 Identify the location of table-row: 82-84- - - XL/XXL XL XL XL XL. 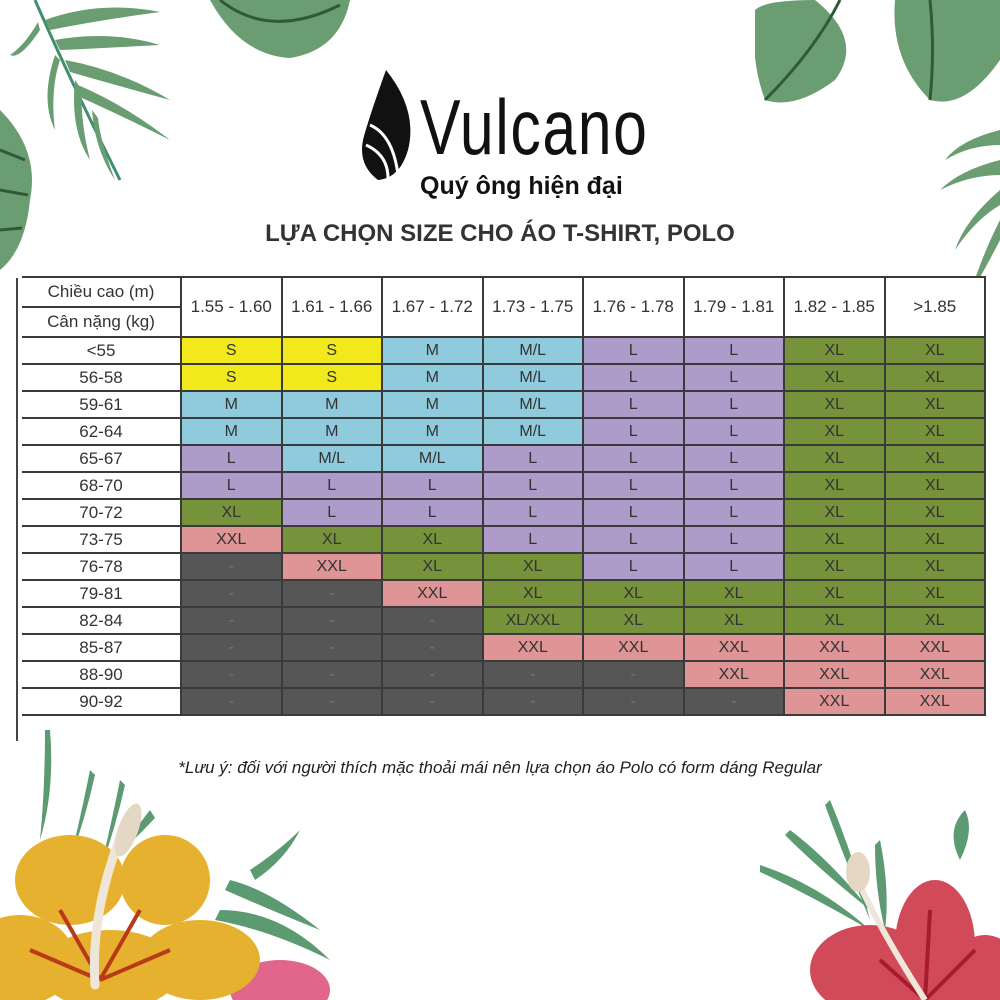
(504, 620).